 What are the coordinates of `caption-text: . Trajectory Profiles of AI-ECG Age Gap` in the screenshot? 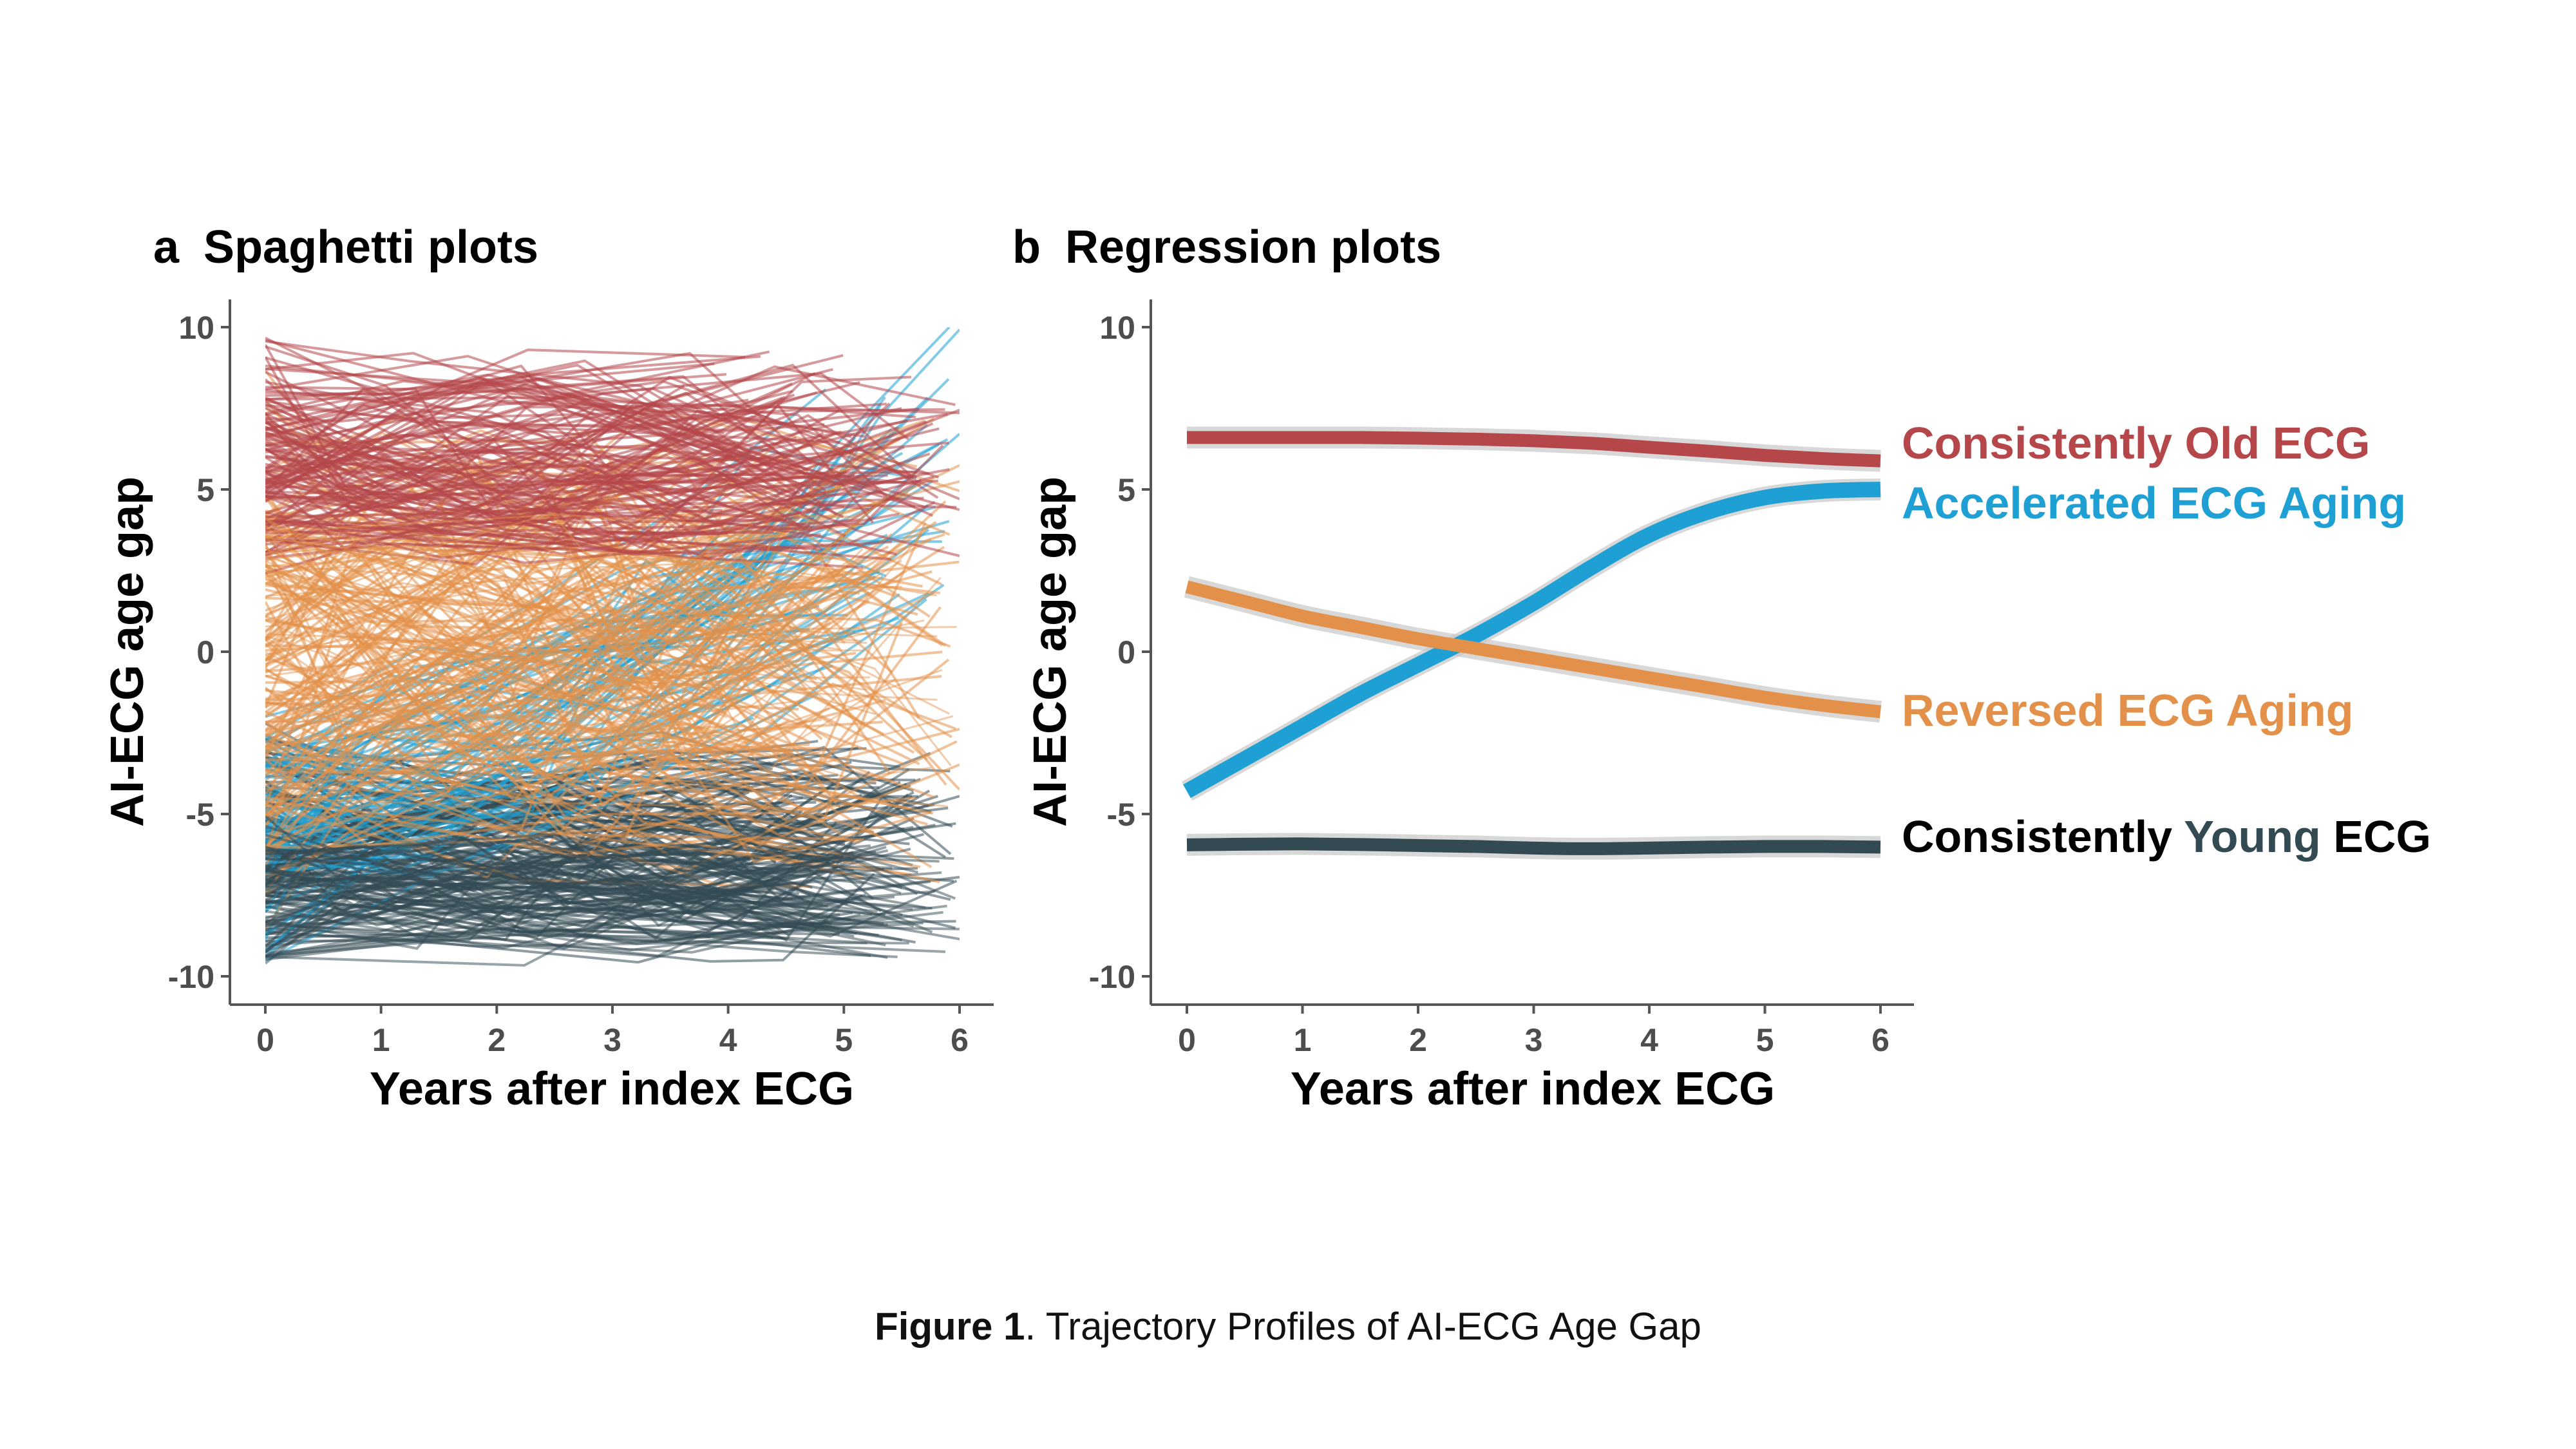 It's located at (1363, 1326).